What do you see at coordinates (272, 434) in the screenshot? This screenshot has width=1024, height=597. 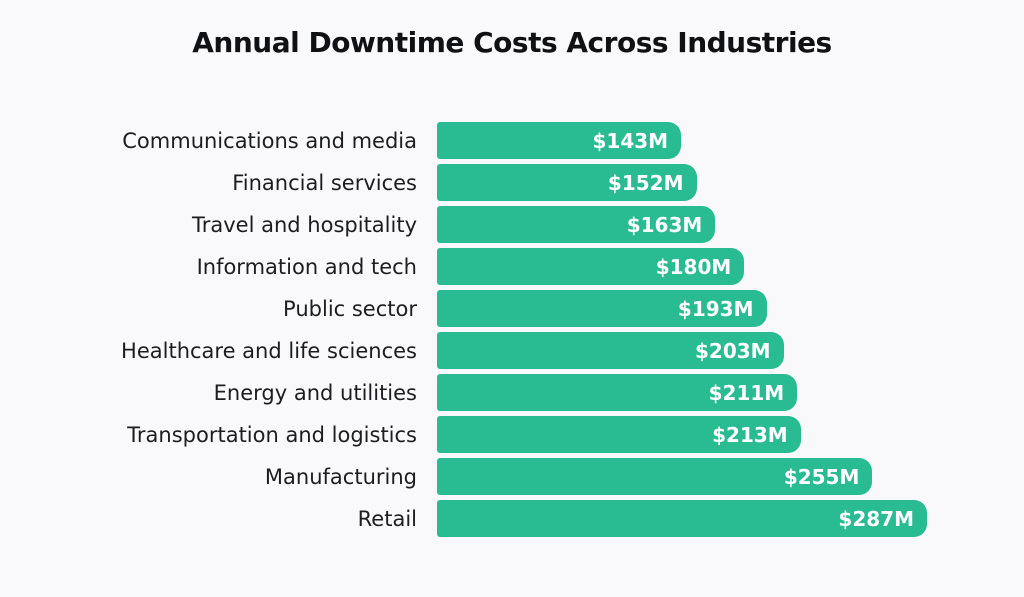 I see `category-label: Transportation and logistics` at bounding box center [272, 434].